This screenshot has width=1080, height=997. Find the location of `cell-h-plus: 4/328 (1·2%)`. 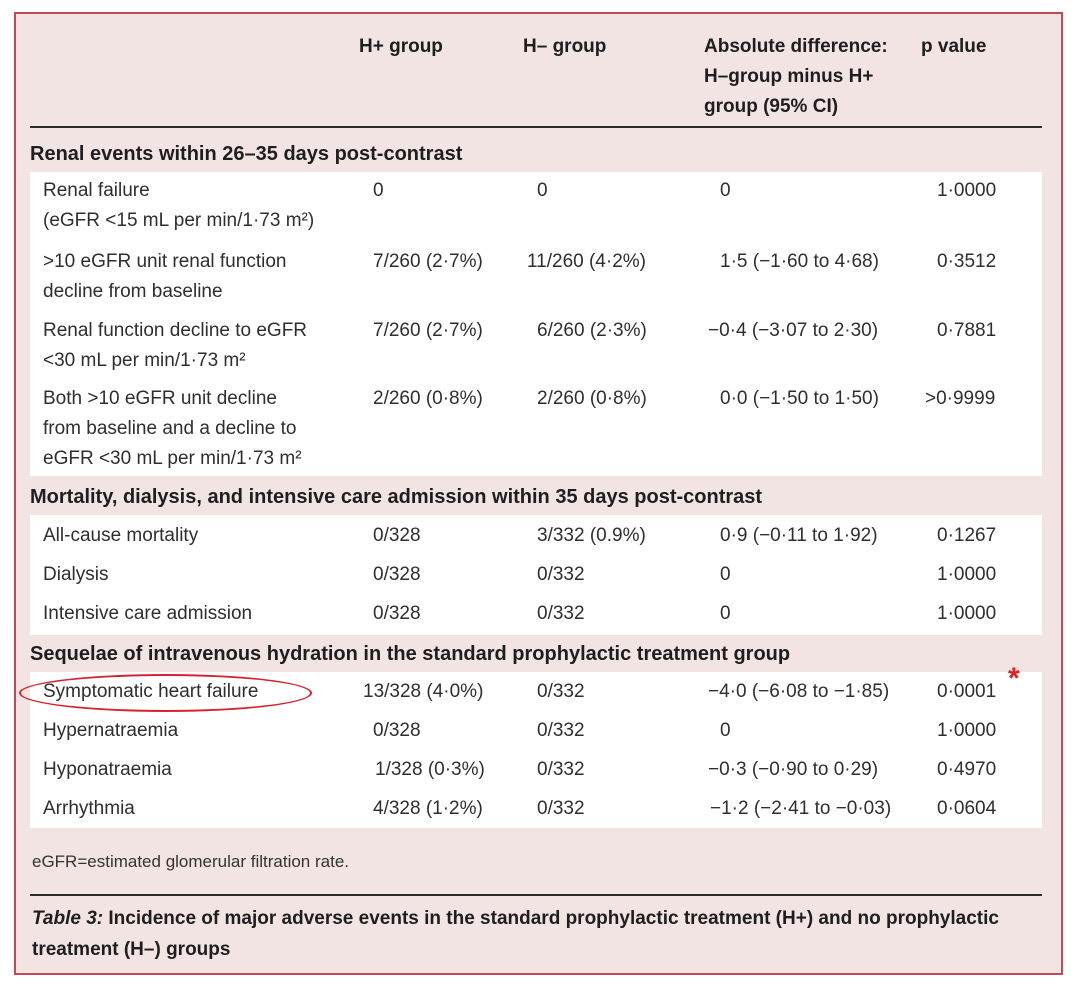

cell-h-plus: 4/328 (1·2%) is located at coordinates (428, 808).